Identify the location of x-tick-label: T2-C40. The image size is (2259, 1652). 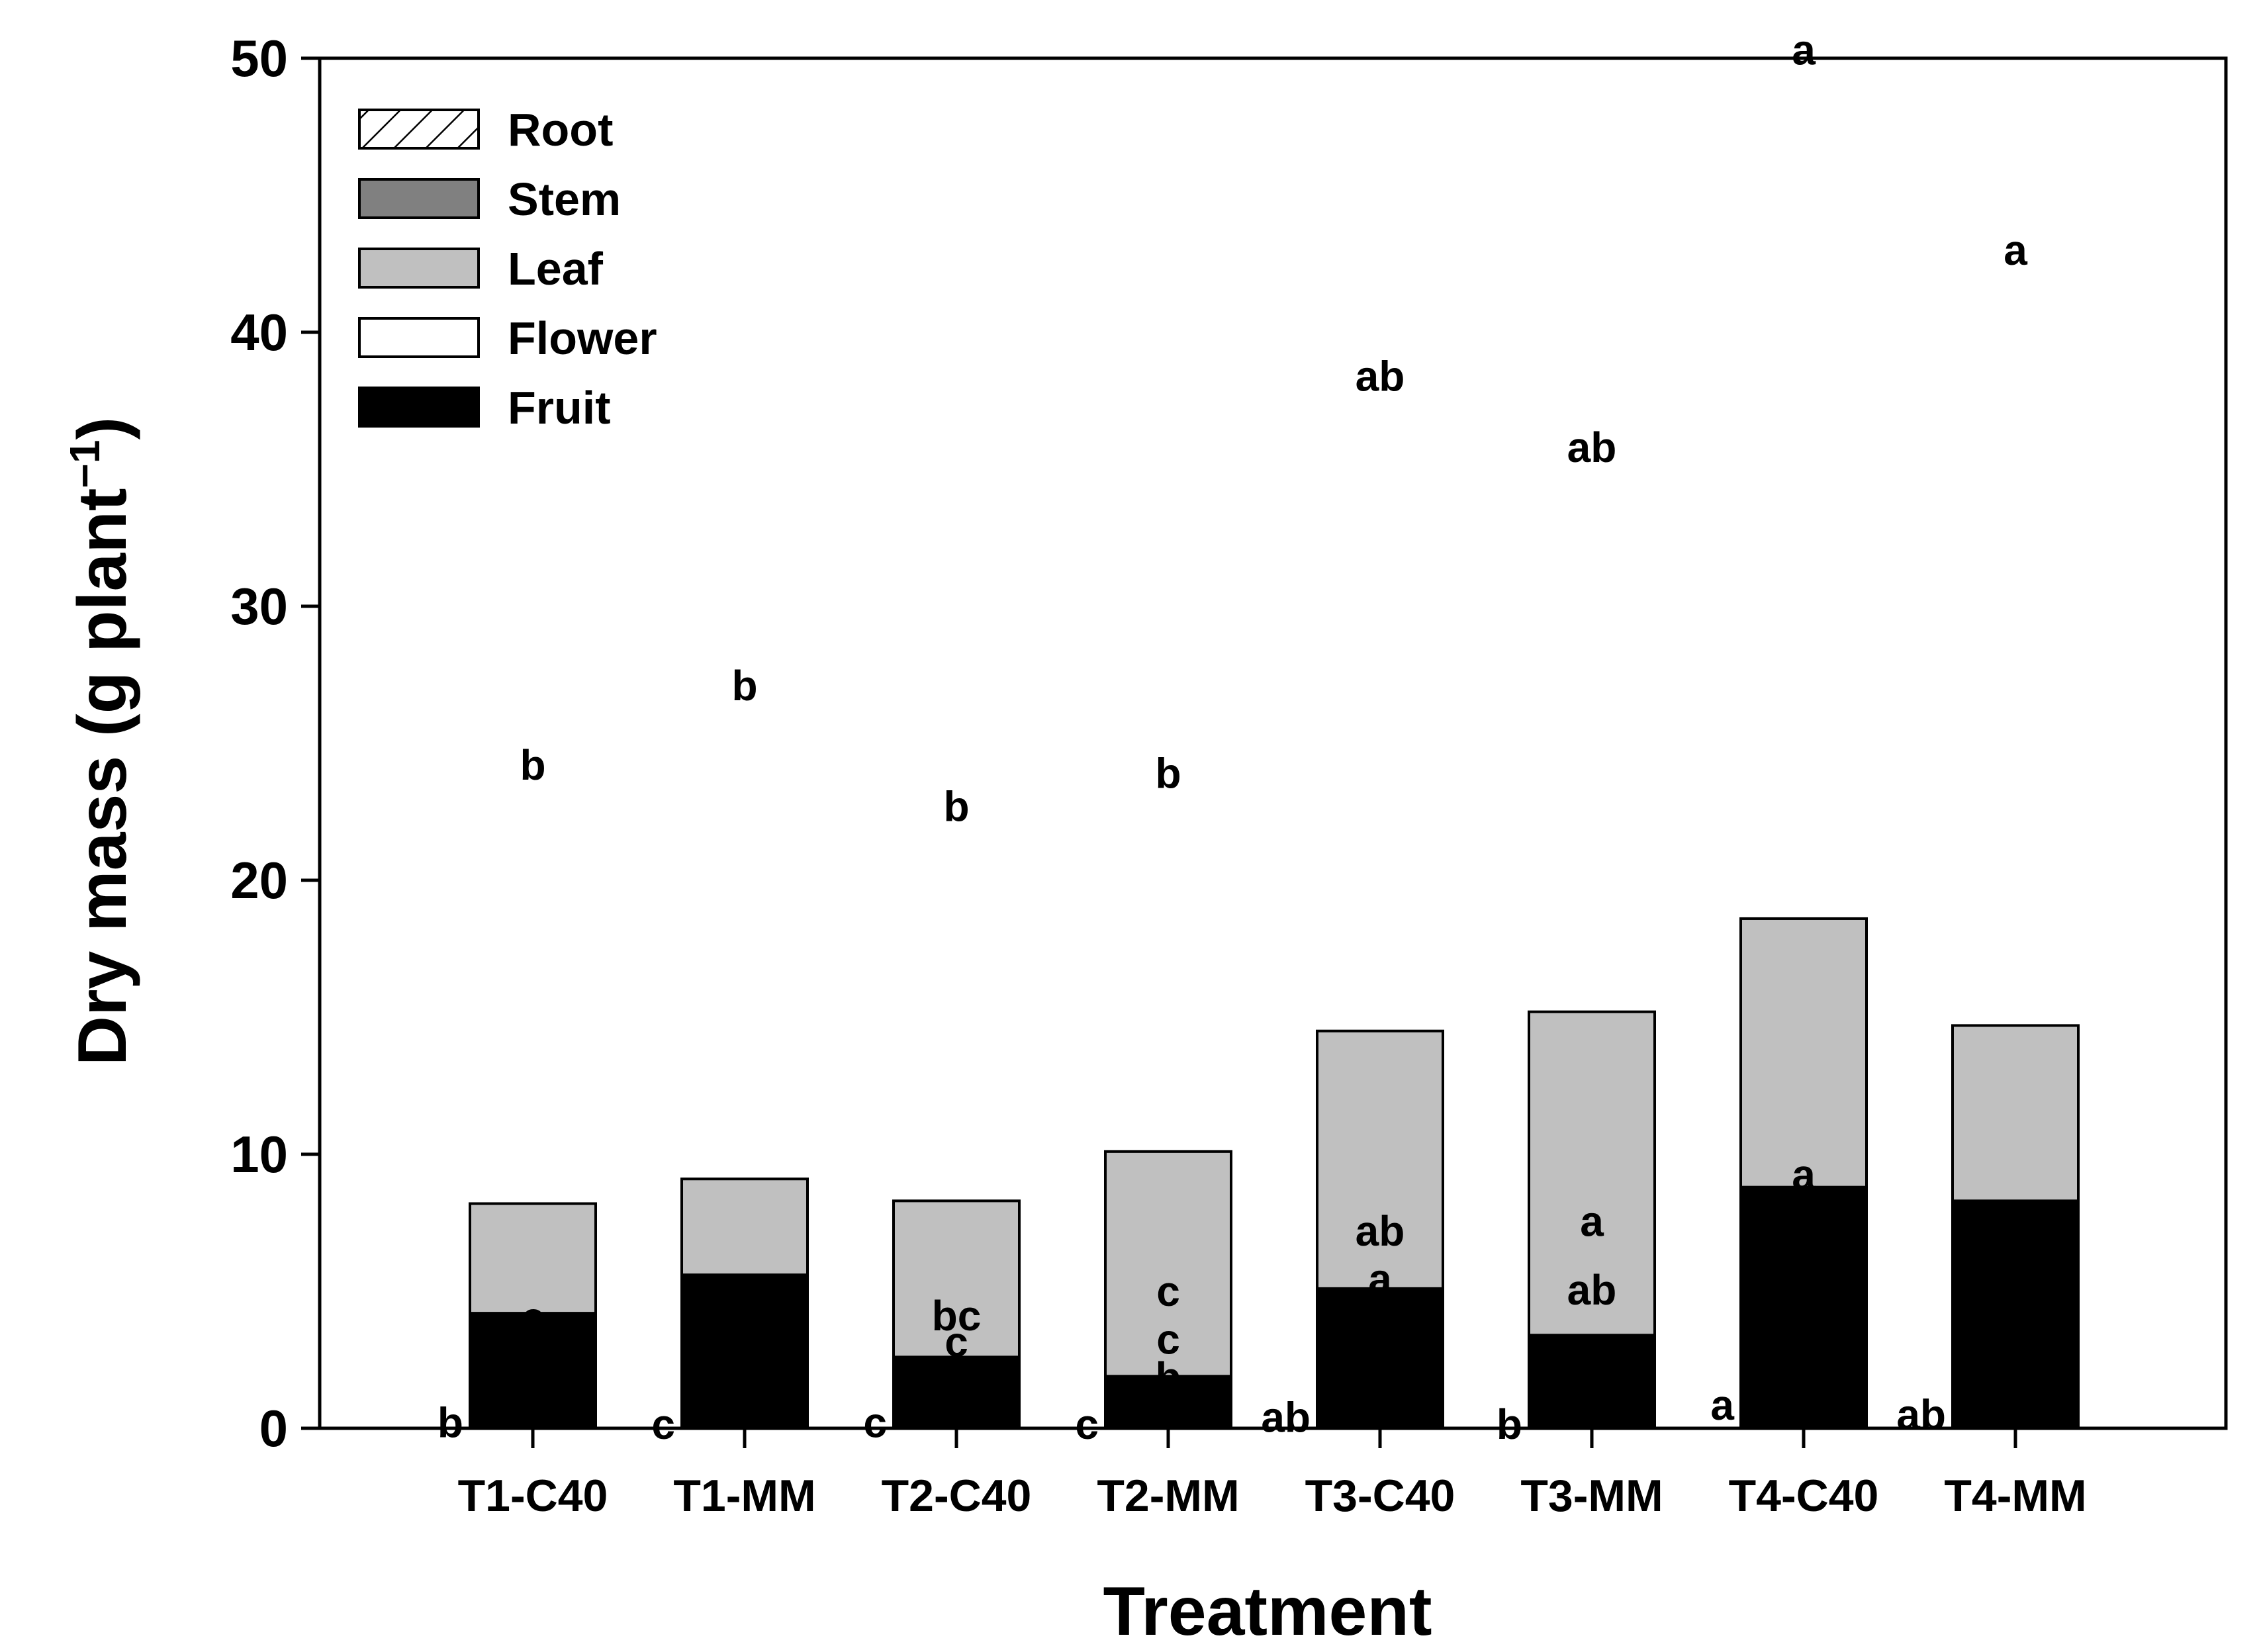
(957, 1496).